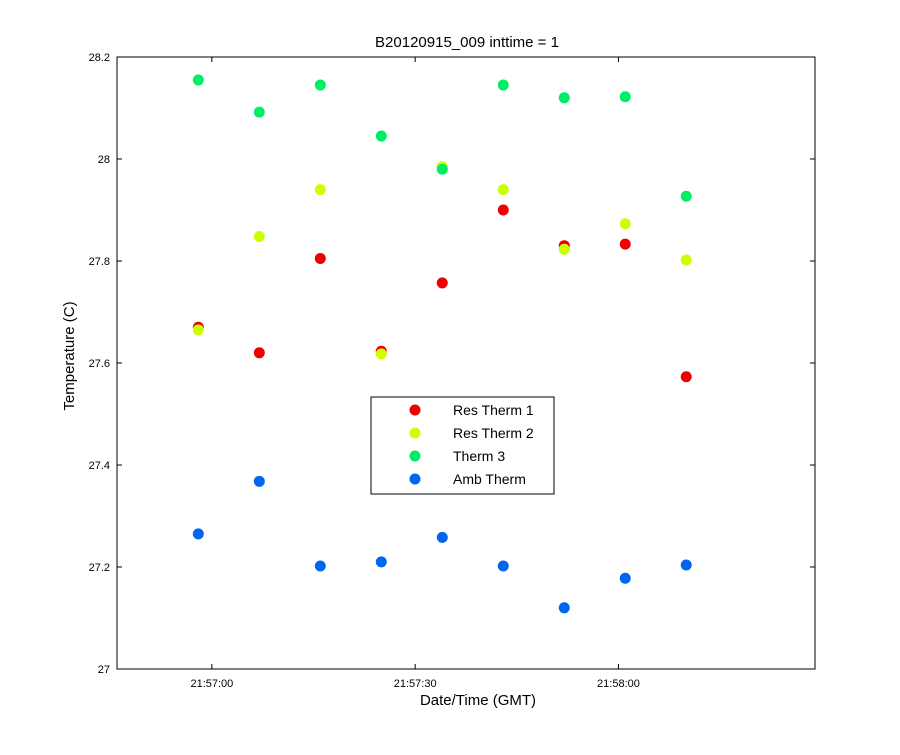  What do you see at coordinates (104, 670) in the screenshot?
I see `y-tick-label: 27` at bounding box center [104, 670].